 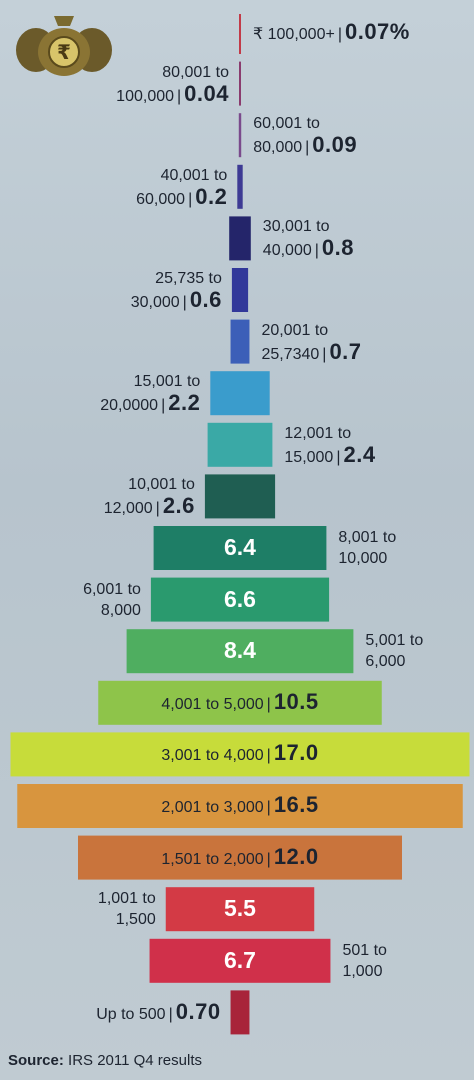 I want to click on category-label: 5,001 to 6,000, so click(x=394, y=651).